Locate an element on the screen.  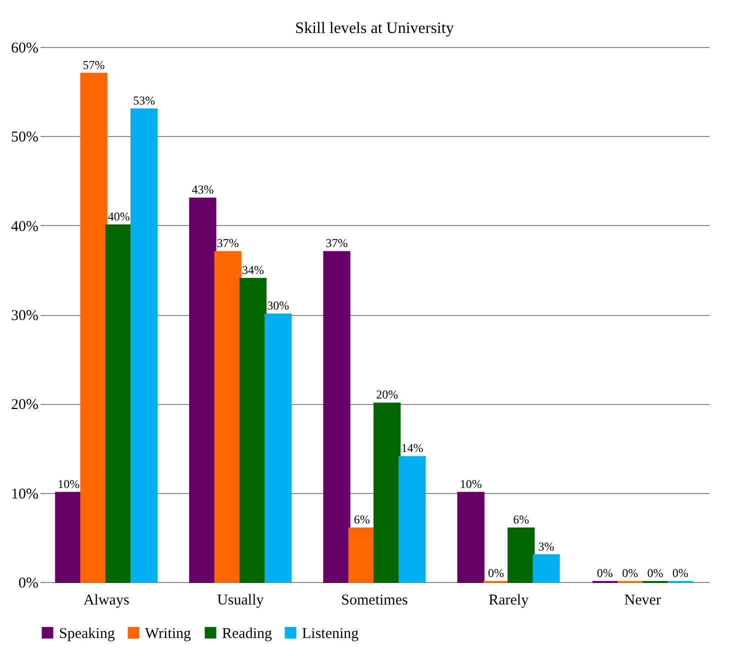
legend-label: Listening is located at coordinates (331, 634).